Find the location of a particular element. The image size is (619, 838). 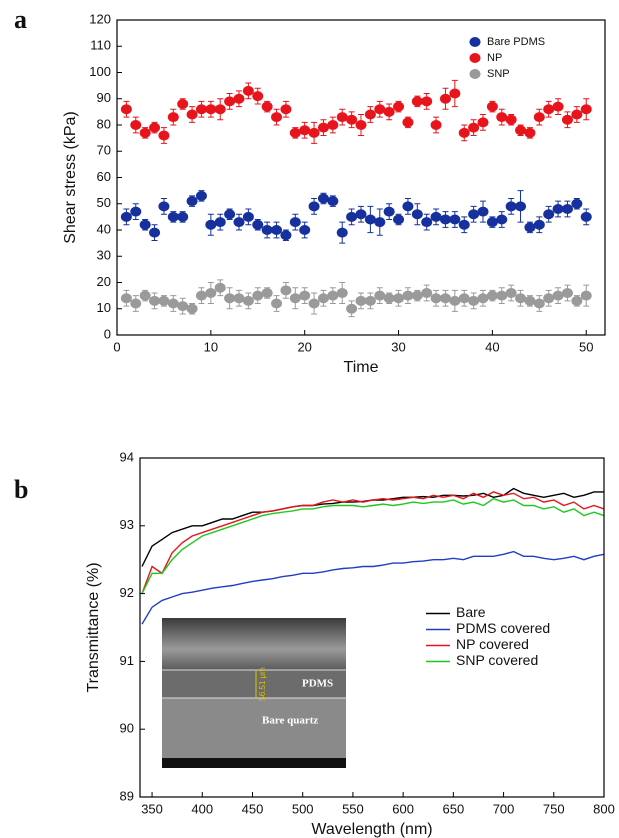

legend-label: Bare is located at coordinates (471, 612).